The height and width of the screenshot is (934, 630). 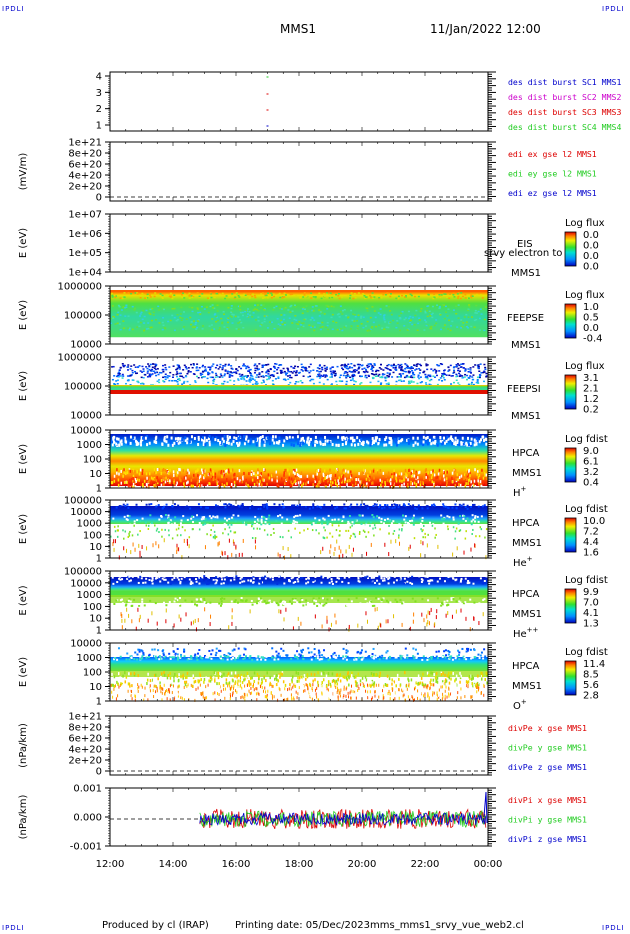 What do you see at coordinates (526, 453) in the screenshot?
I see `instrument-label: HPCA` at bounding box center [526, 453].